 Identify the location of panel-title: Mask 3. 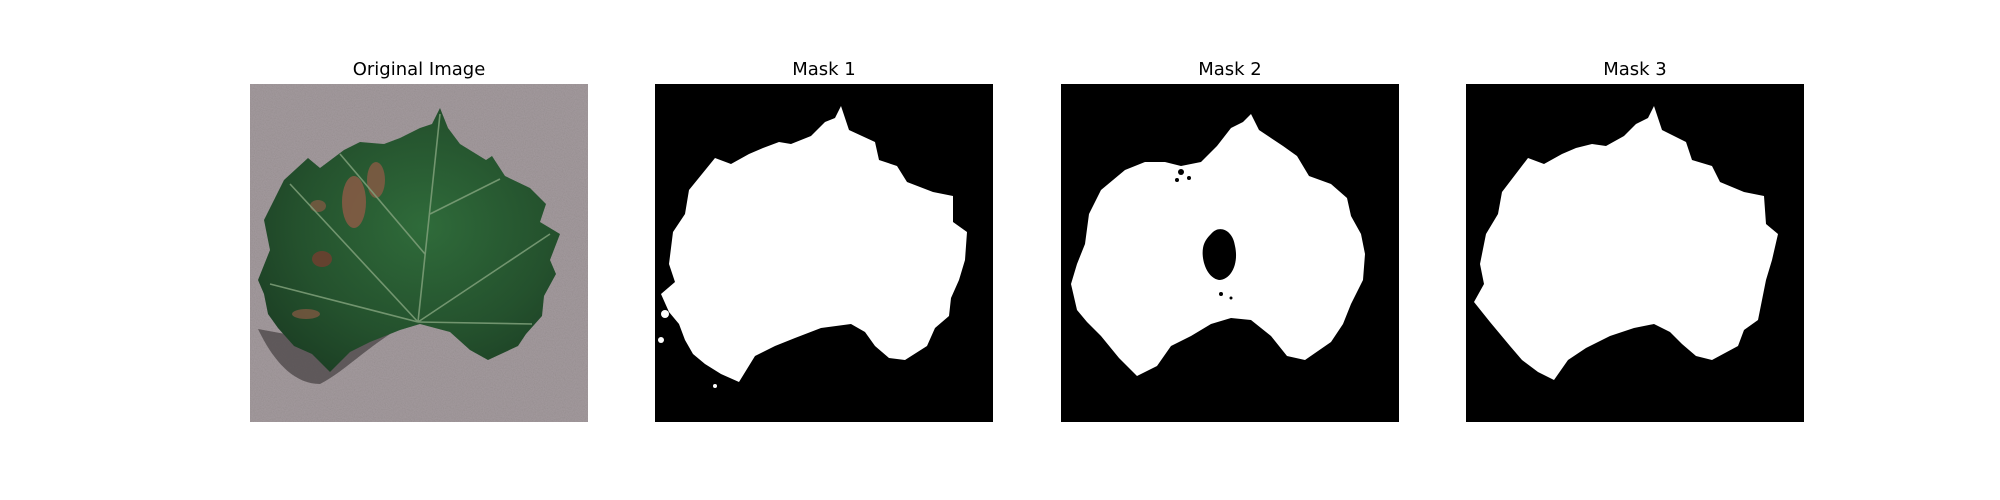
(1635, 70).